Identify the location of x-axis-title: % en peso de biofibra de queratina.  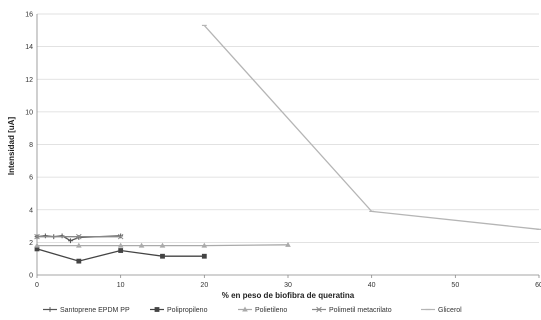
(288, 295).